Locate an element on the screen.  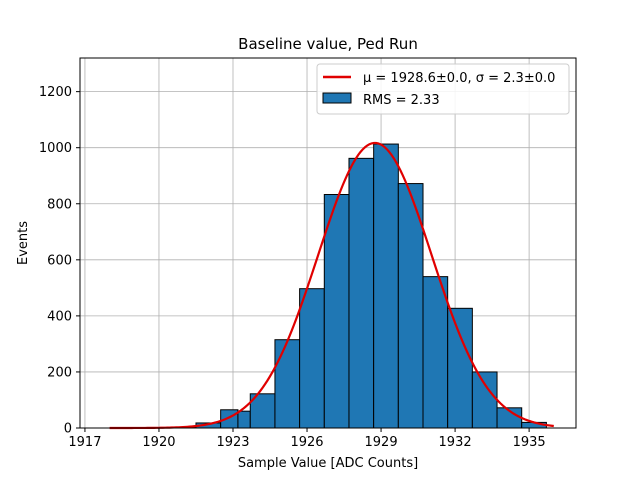
y-tick-label: 200 is located at coordinates (59, 372).